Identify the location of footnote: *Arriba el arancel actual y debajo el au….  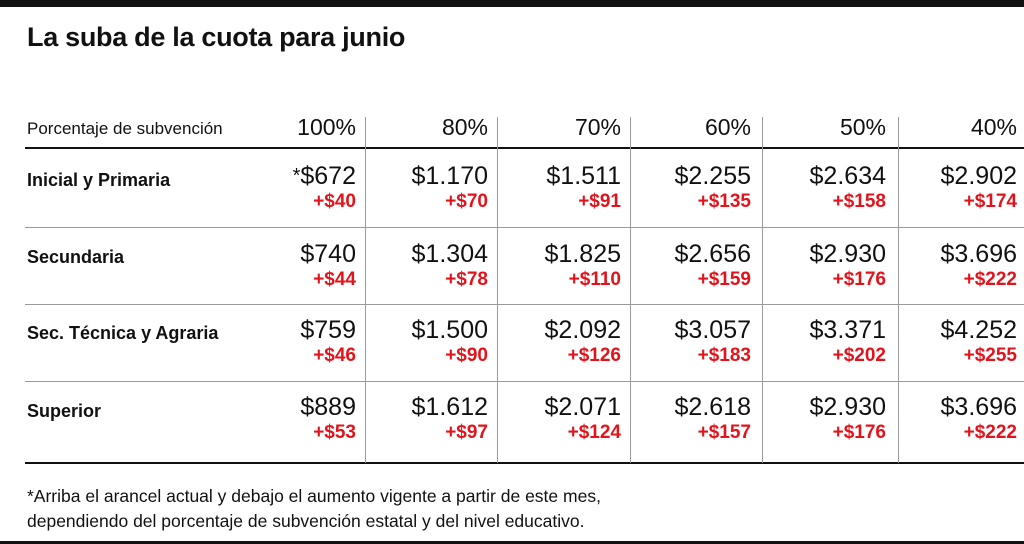
(314, 509).